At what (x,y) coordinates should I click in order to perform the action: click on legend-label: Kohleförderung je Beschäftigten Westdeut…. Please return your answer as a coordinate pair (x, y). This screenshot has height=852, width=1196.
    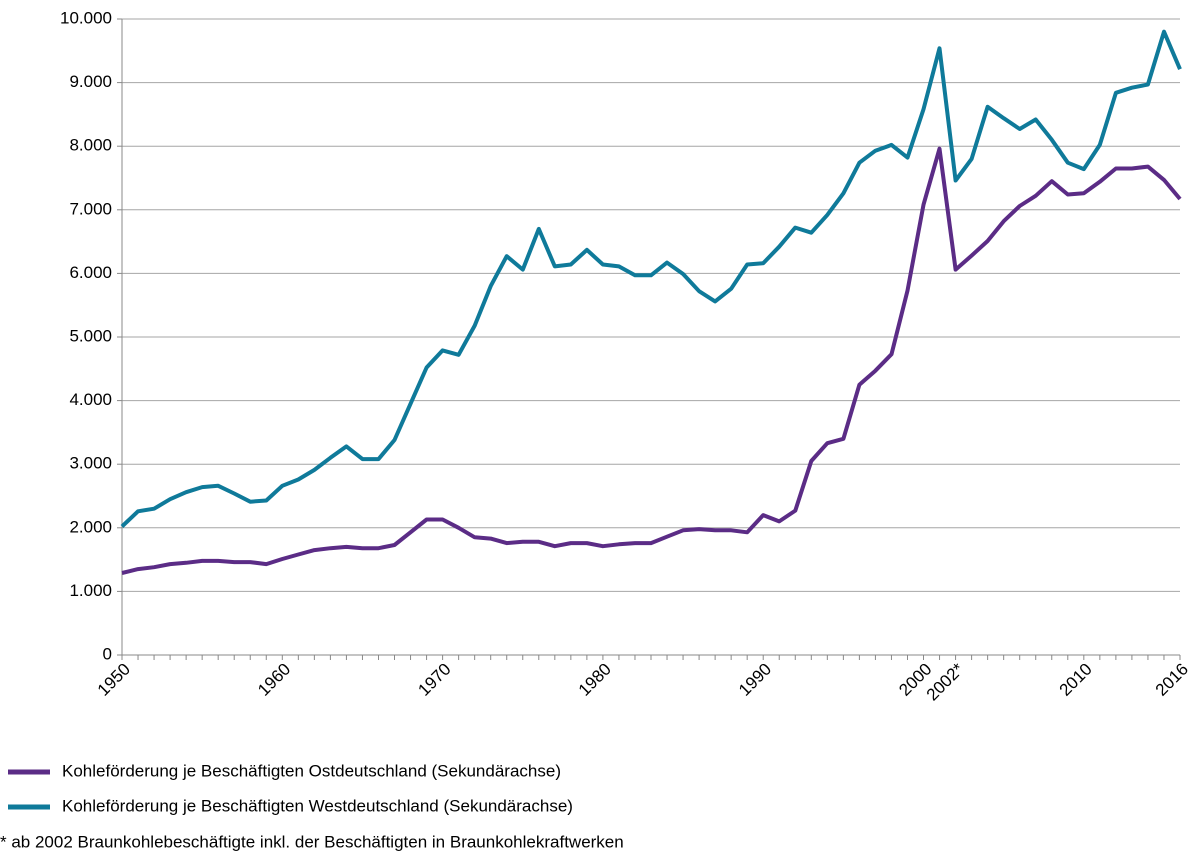
    Looking at the image, I should click on (317, 805).